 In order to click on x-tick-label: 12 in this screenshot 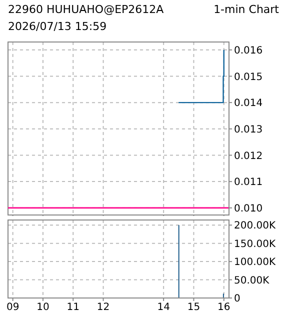, I will do `click(103, 308)`.